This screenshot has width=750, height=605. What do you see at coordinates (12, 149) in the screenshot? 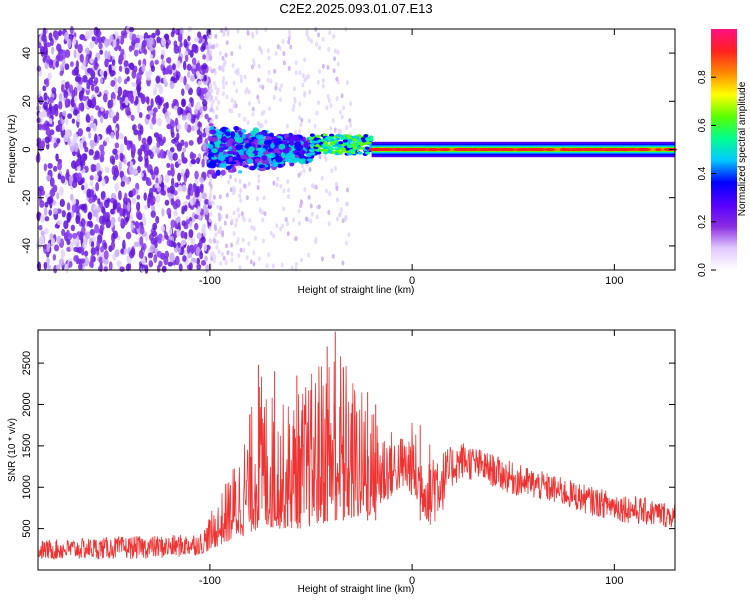
I see `spectrogram-y-label: Frequency (Hz)` at bounding box center [12, 149].